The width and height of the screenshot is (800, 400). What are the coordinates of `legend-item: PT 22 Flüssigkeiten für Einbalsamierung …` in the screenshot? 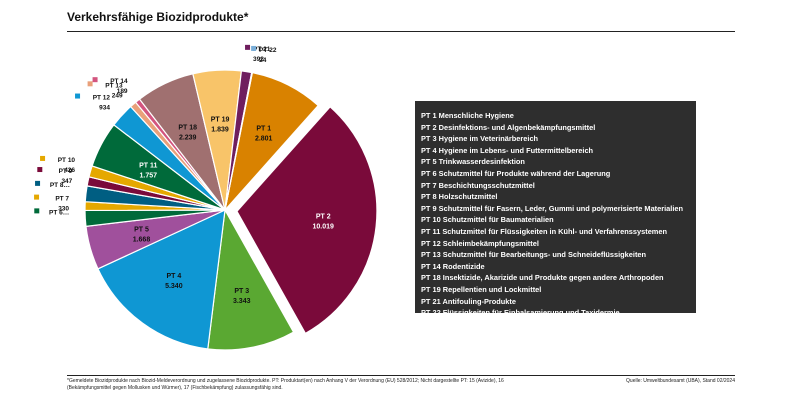 It's located at (520, 313).